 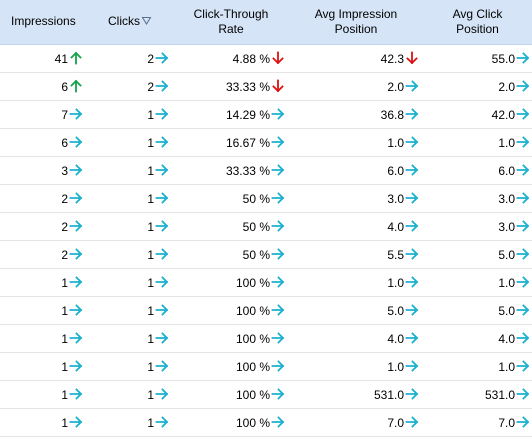 What do you see at coordinates (356, 170) in the screenshot?
I see `avg-impression-position-cell: 6.0` at bounding box center [356, 170].